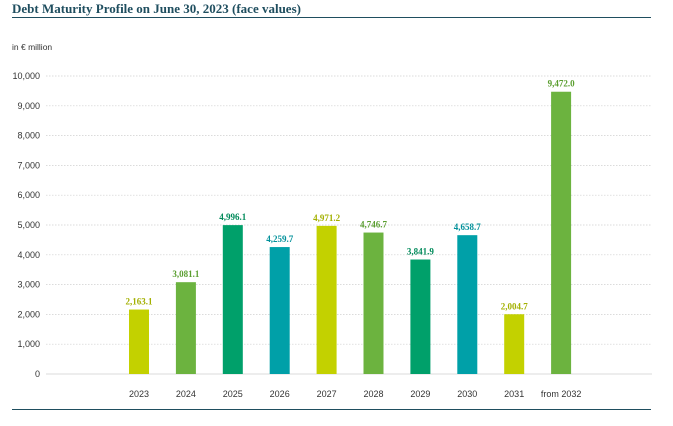 Image resolution: width=673 pixels, height=426 pixels. I want to click on data-label: 4,971.2, so click(327, 218).